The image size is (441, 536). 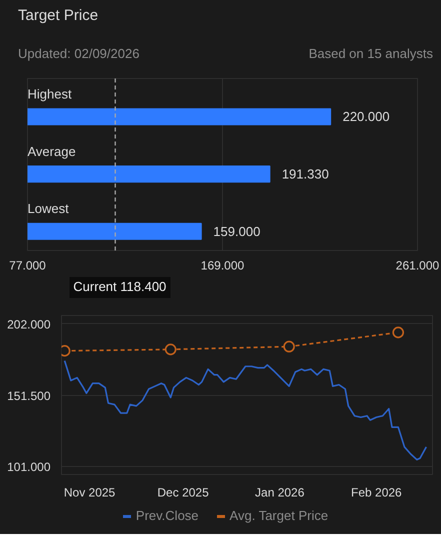 I want to click on x-tick-label: 261.000, so click(x=418, y=265).